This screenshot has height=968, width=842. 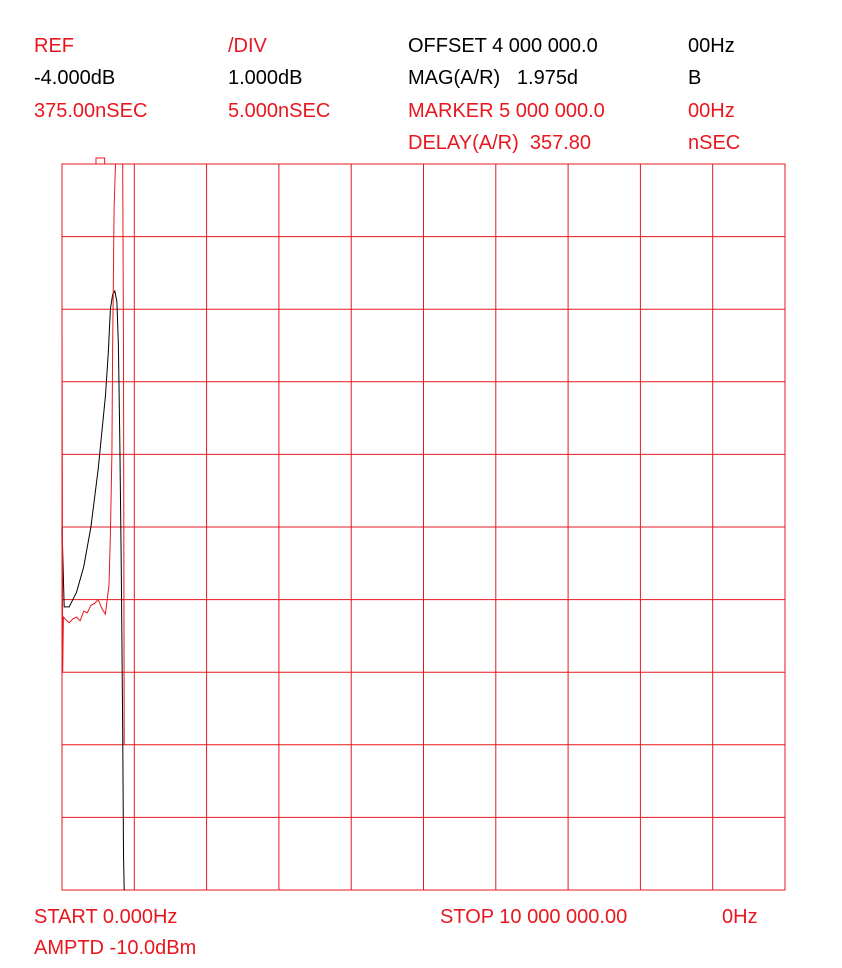 What do you see at coordinates (503, 46) in the screenshot?
I see `offset-readout: OFFSET 4 000 000.0` at bounding box center [503, 46].